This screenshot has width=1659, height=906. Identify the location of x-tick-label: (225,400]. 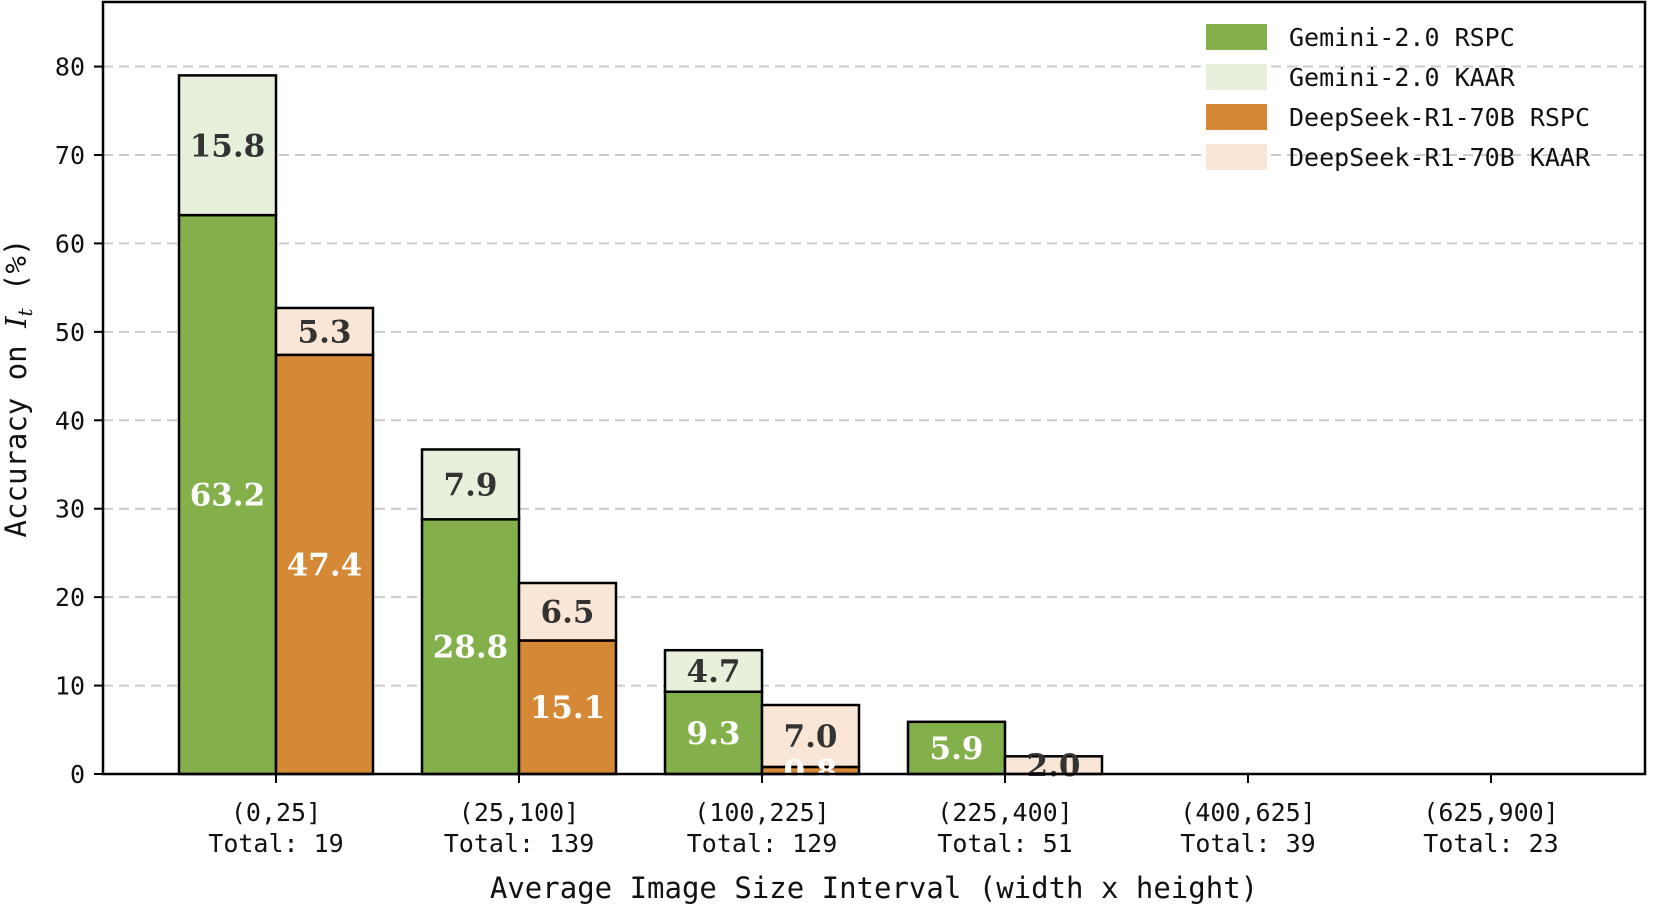
(1004, 812).